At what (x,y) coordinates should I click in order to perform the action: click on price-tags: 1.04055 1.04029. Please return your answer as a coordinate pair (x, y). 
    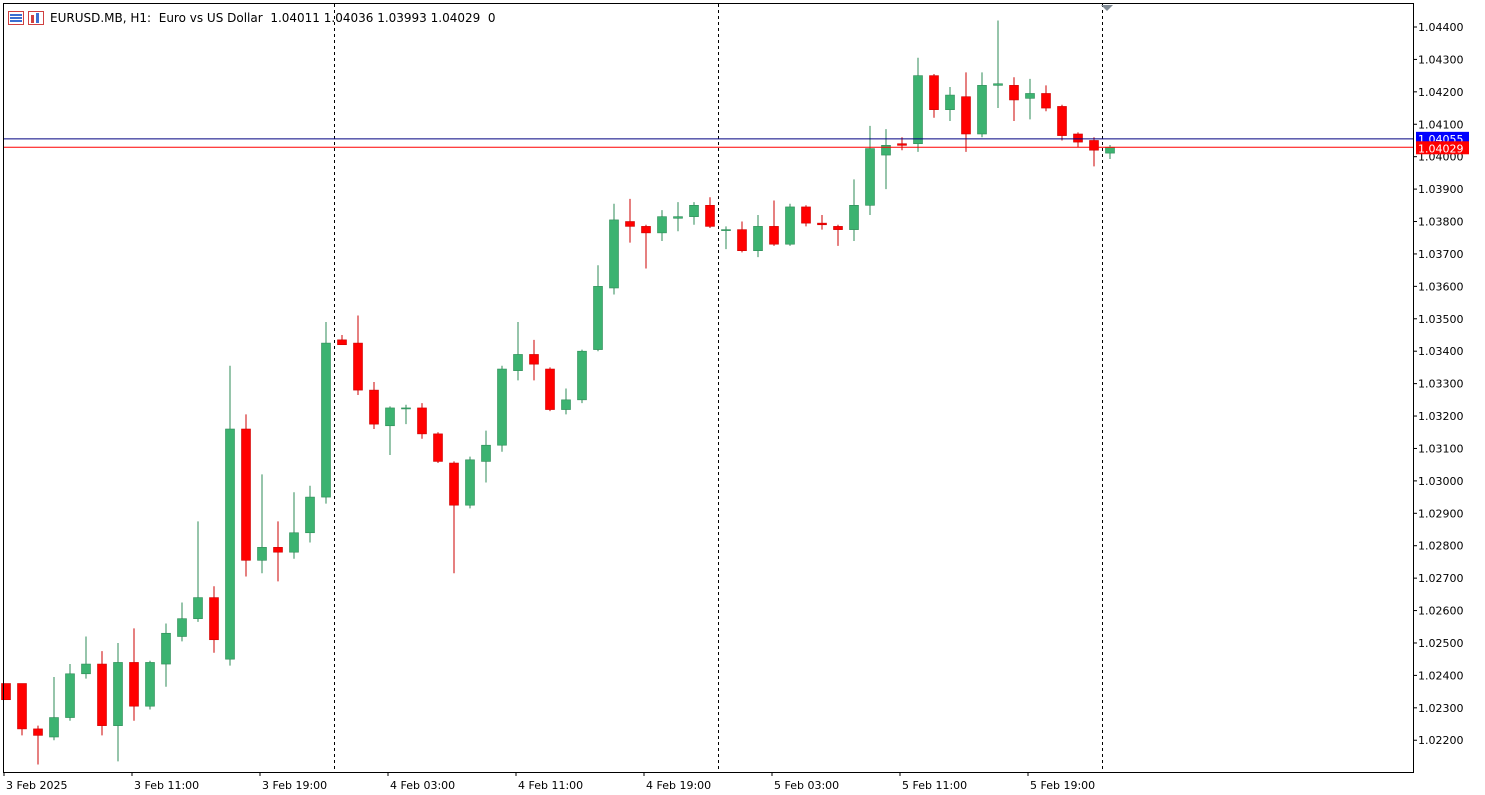
    Looking at the image, I should click on (1442, 143).